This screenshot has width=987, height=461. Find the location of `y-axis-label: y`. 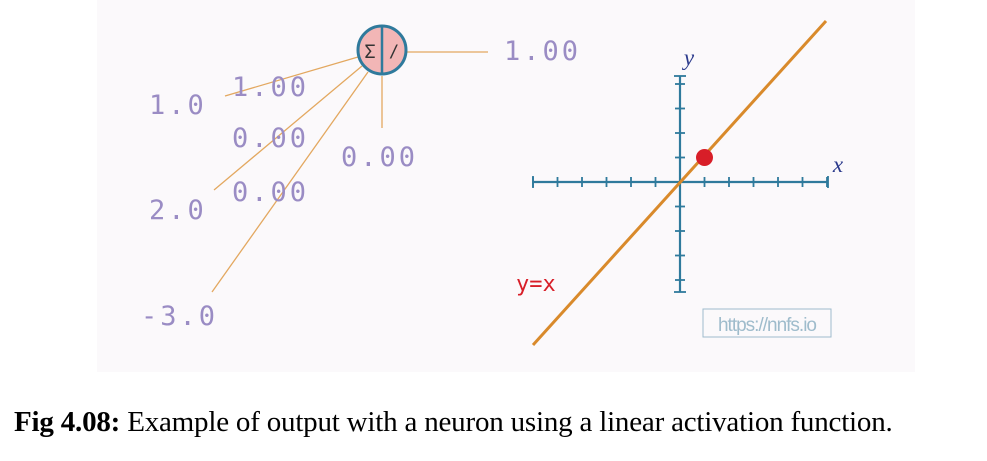

y-axis-label: y is located at coordinates (688, 57).